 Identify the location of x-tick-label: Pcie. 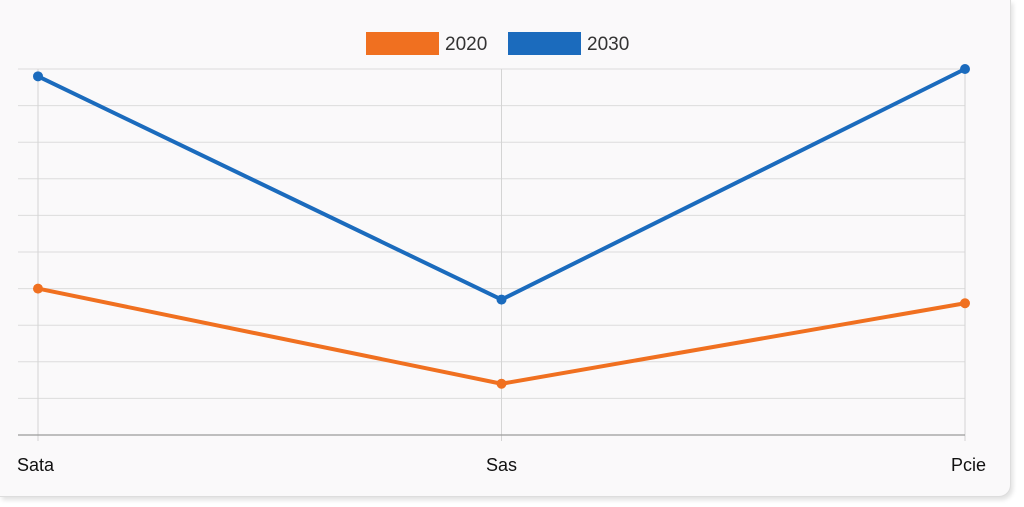
(968, 465).